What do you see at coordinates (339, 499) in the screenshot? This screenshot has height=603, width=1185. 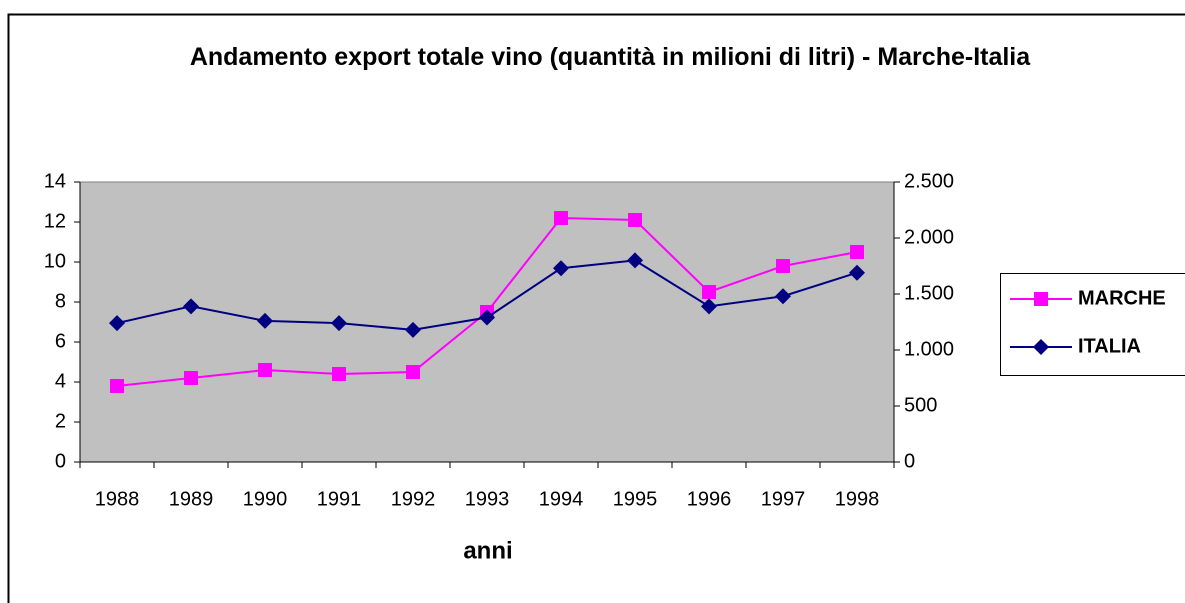 I see `x-tick-label: 1991` at bounding box center [339, 499].